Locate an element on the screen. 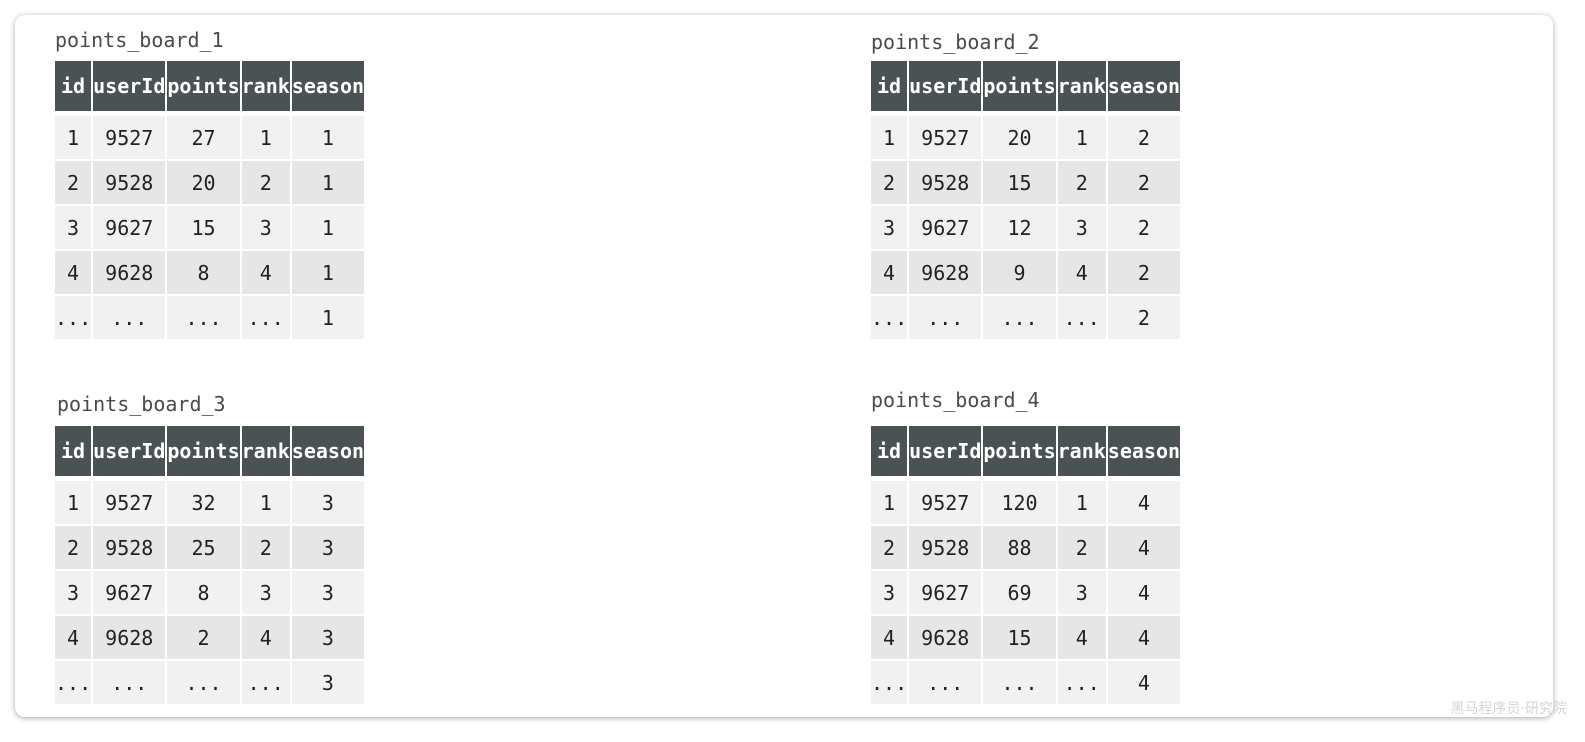 The image size is (1585, 742). table-row: ... ... ... ... 2 is located at coordinates (1026, 317).